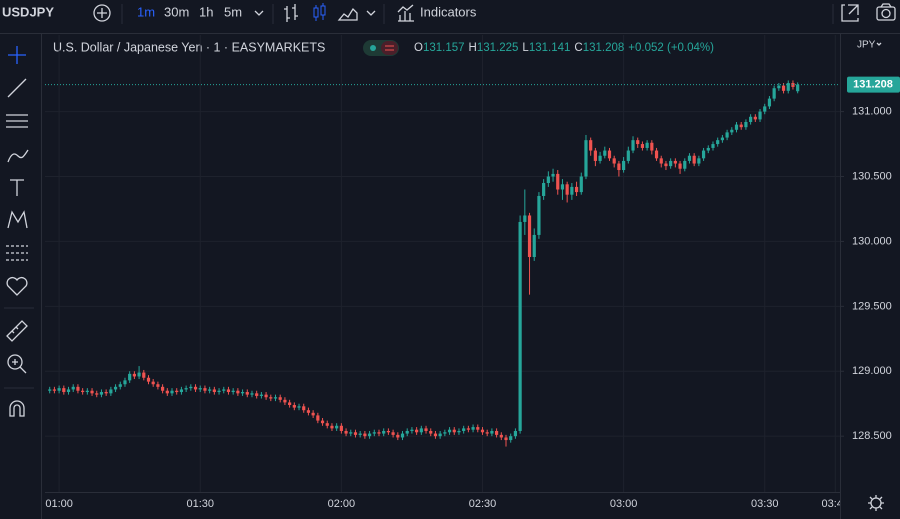  I want to click on area-style, so click(347, 14).